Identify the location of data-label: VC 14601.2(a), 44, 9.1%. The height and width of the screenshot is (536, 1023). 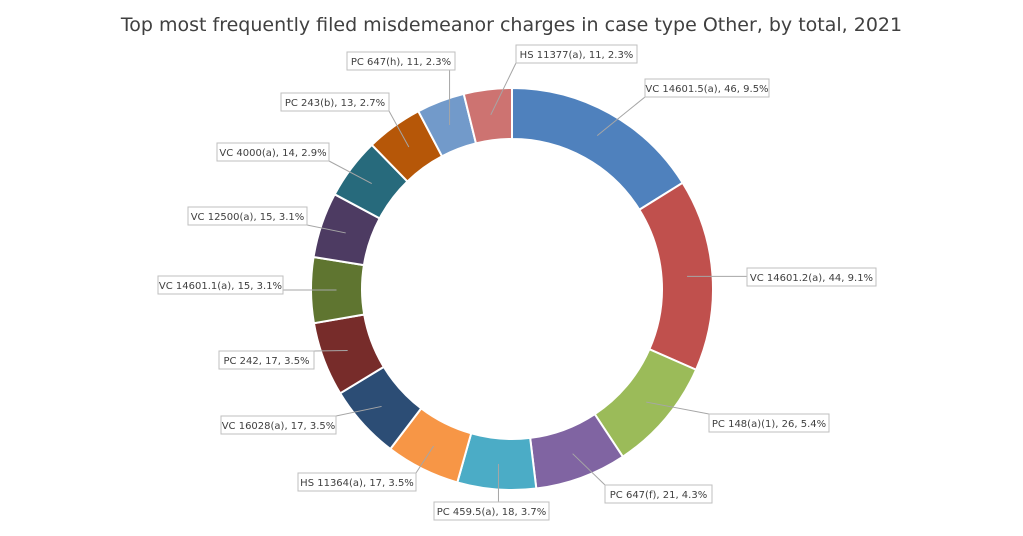
(811, 278).